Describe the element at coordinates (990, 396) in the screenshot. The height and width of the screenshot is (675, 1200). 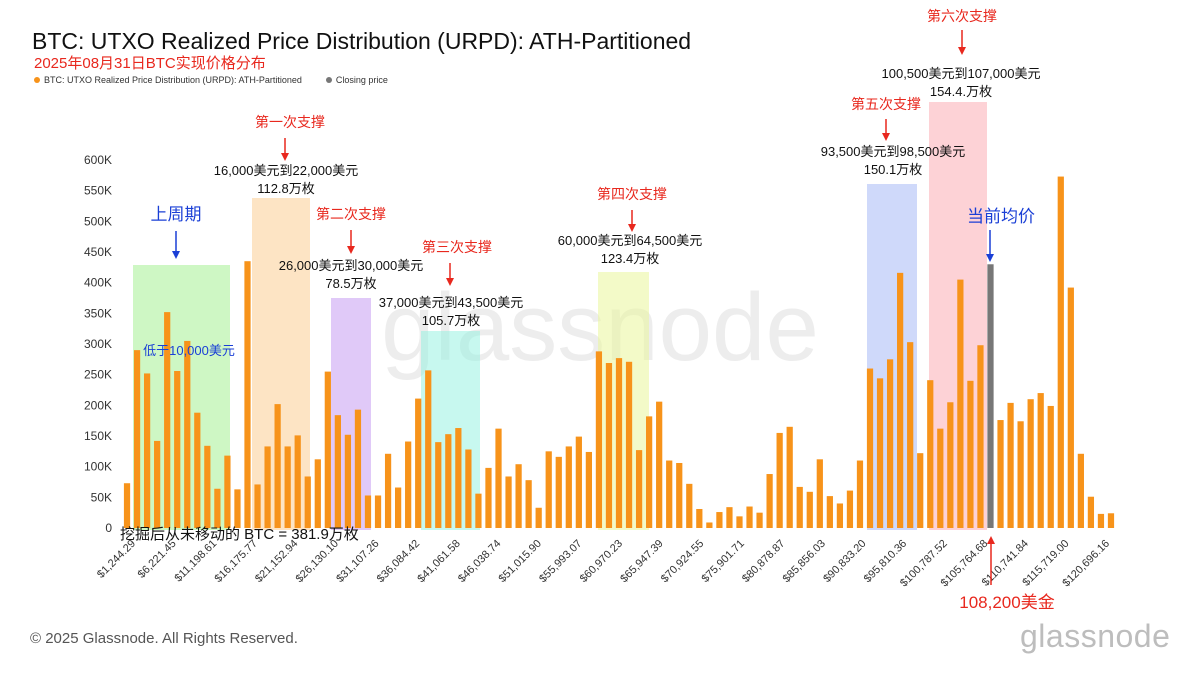
I see `closing-price-bar` at that location.